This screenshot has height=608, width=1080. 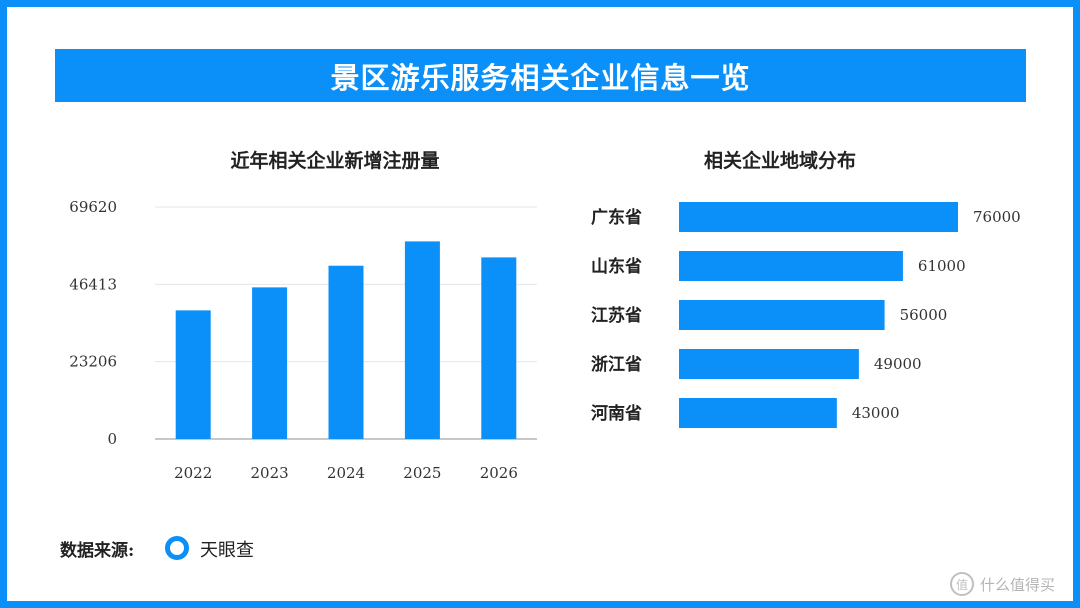 What do you see at coordinates (177, 548) in the screenshot?
I see `ring-icon` at bounding box center [177, 548].